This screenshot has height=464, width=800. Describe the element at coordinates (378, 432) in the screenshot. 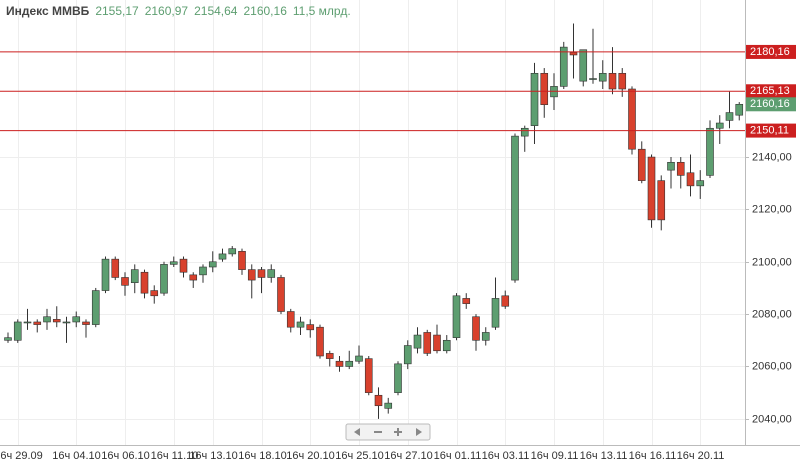

I see `zoom-out` at that location.